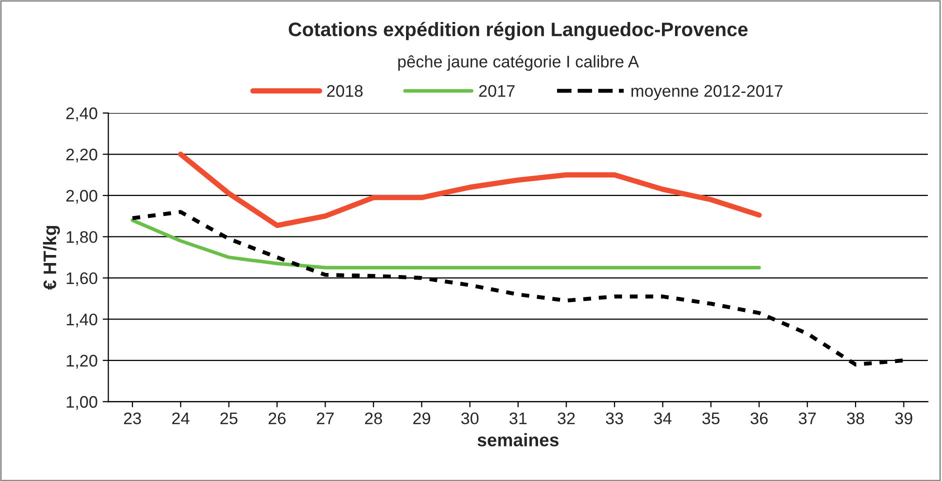 Image resolution: width=942 pixels, height=481 pixels. Describe the element at coordinates (855, 418) in the screenshot. I see `x-tick-label: 38` at that location.